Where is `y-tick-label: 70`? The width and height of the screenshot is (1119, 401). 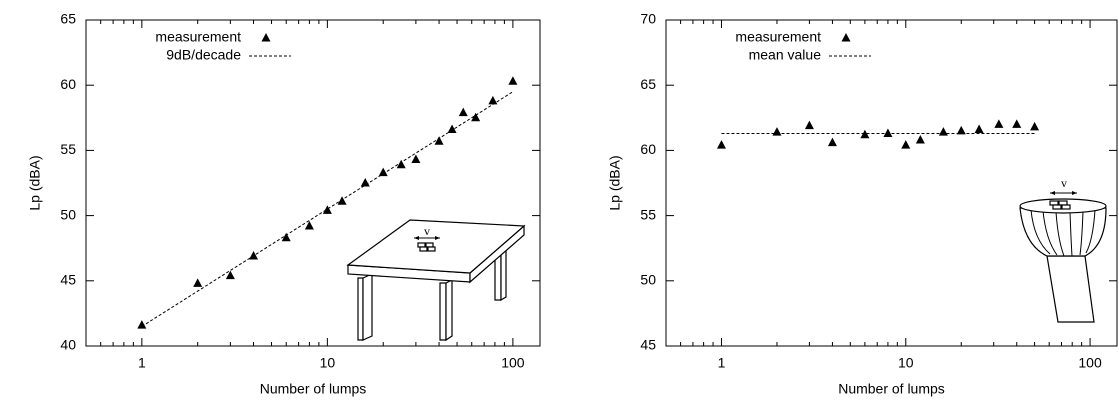
y-tick-label: 70 is located at coordinates (648, 19).